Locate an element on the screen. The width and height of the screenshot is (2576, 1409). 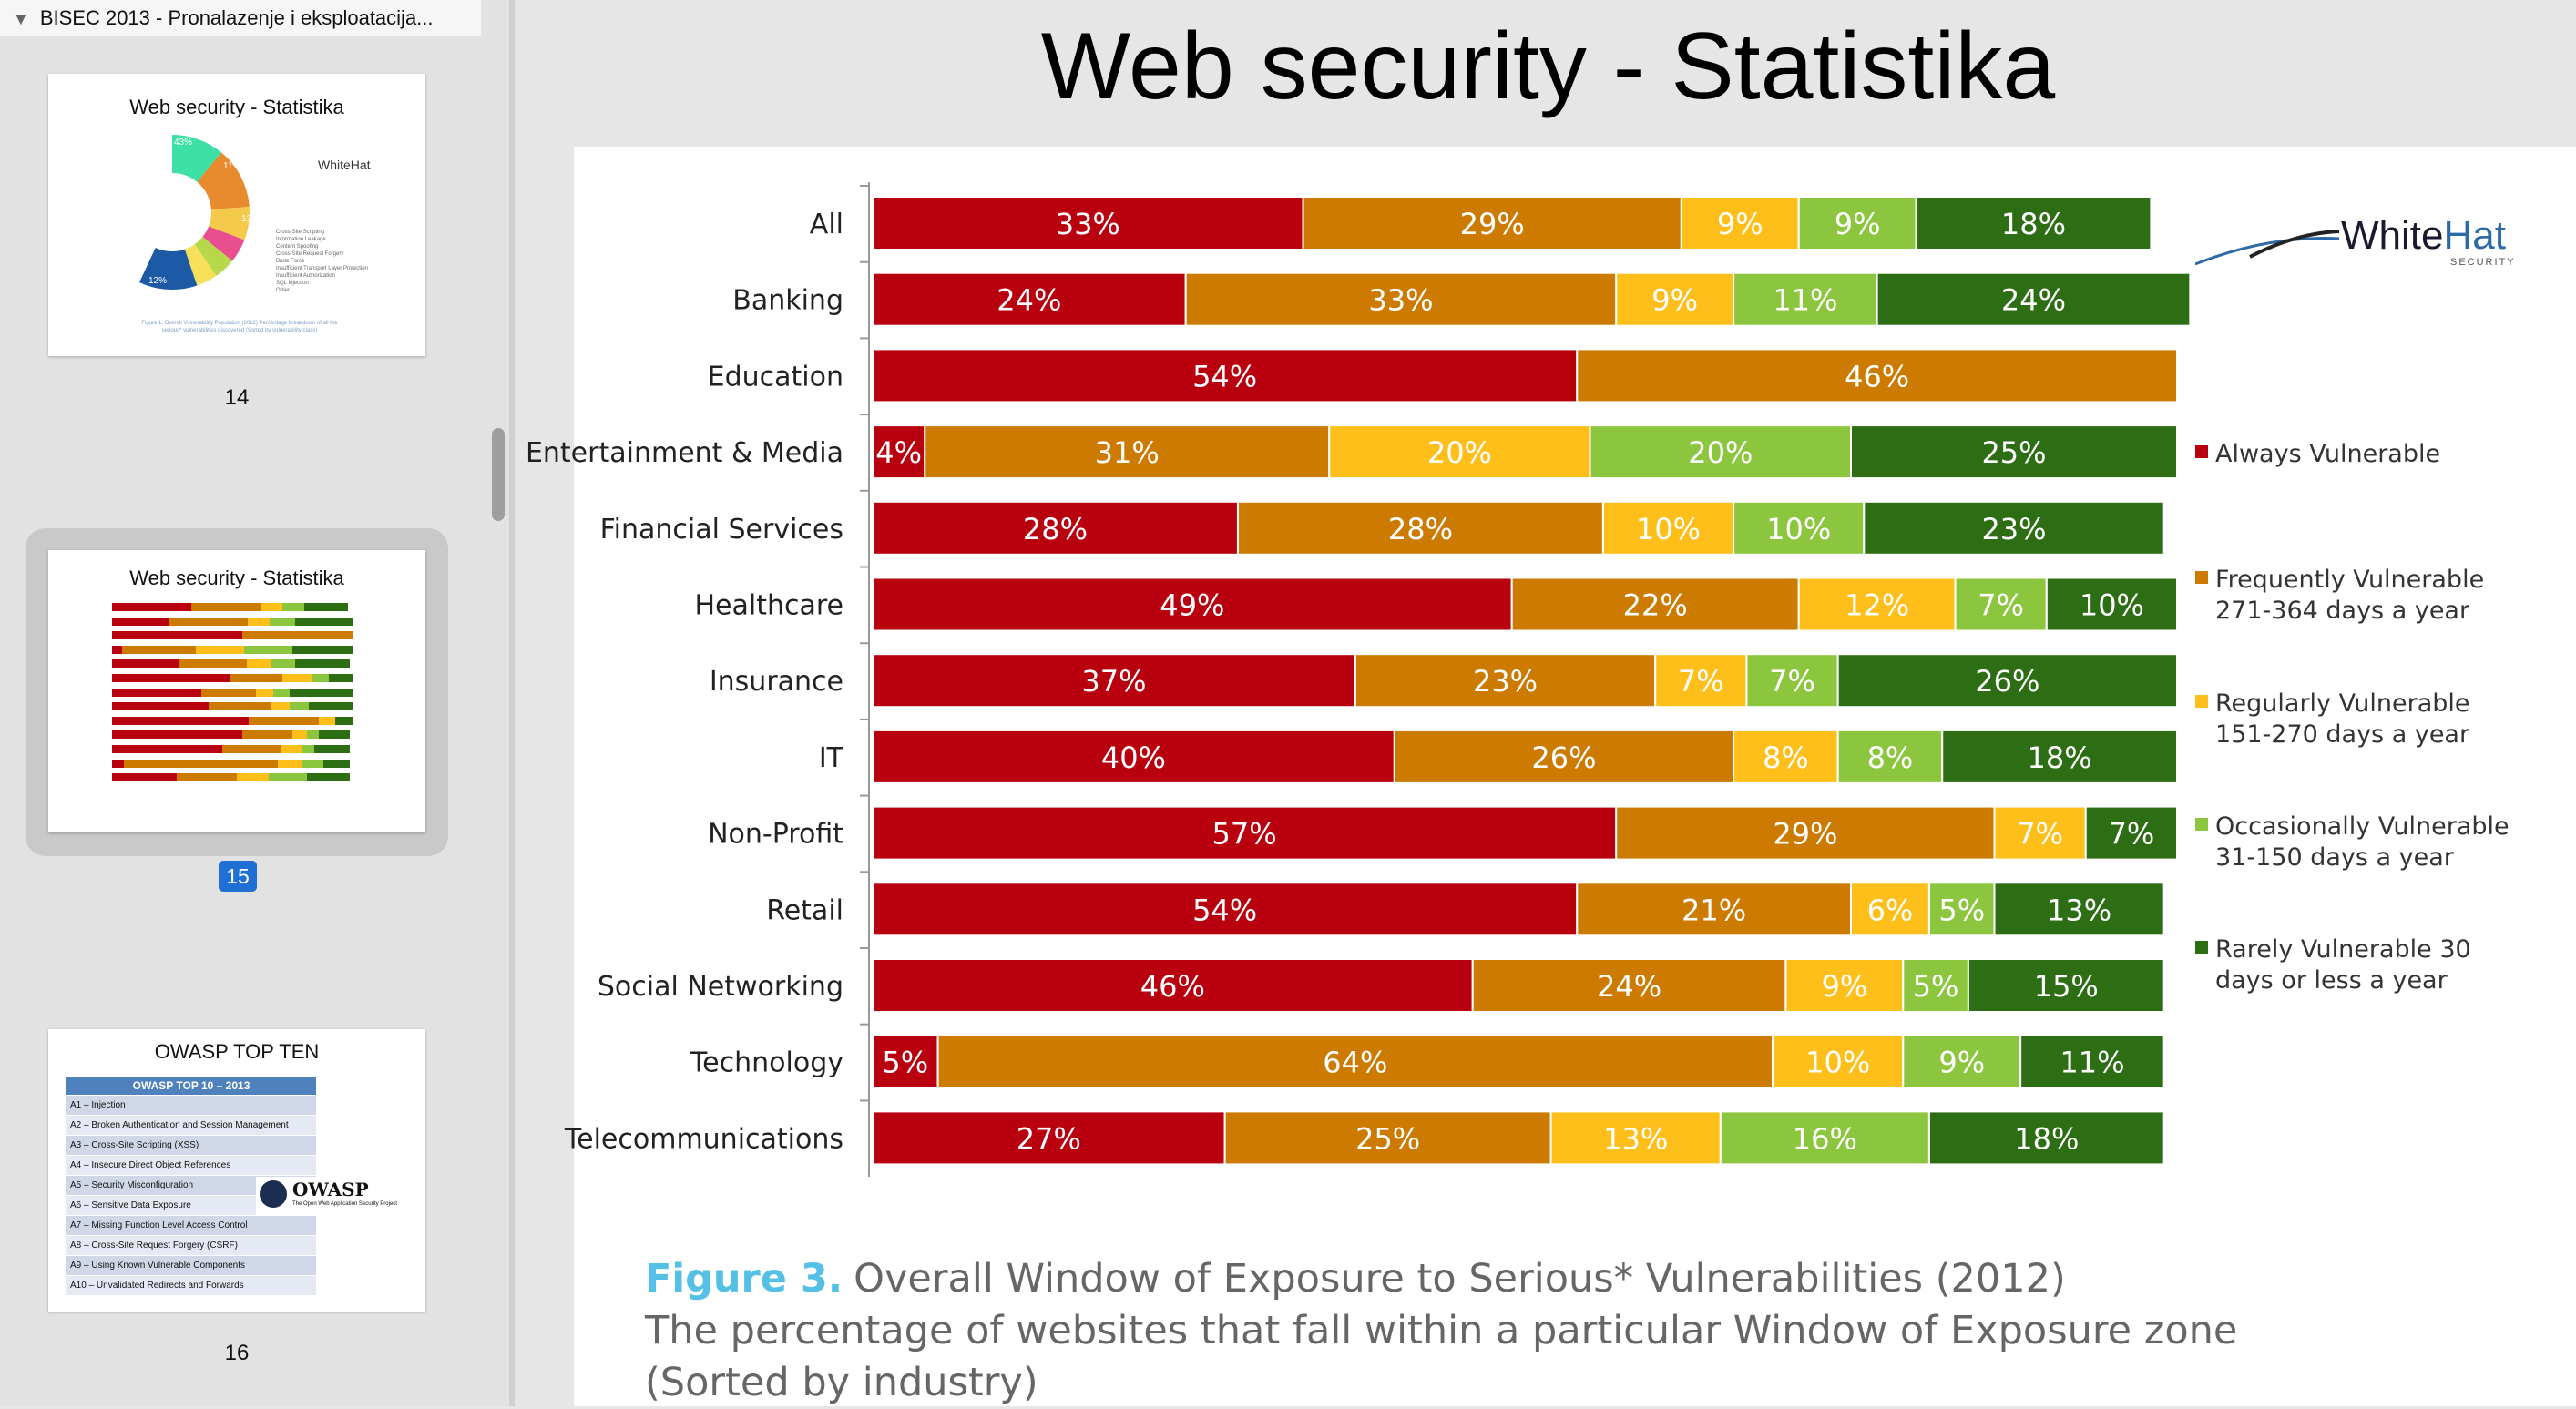
thumbnail-title: OWASP TOP TEN is located at coordinates (237, 1051).